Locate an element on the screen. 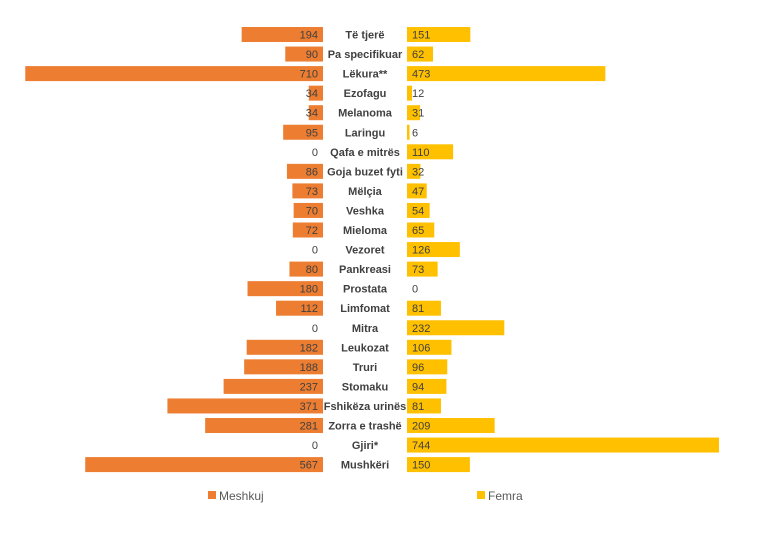  value-label-meshkuj-10: 72 is located at coordinates (312, 231).